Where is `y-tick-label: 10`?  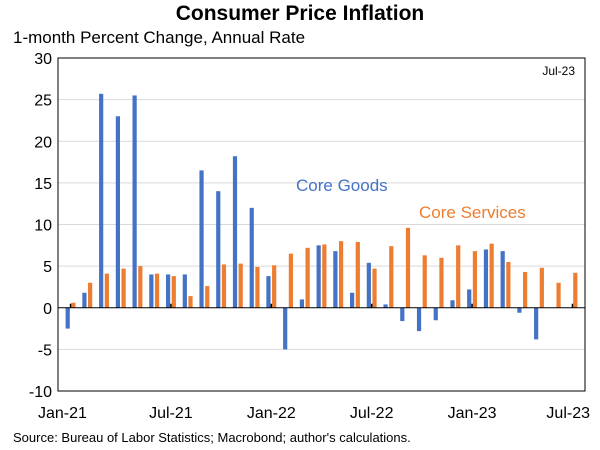 y-tick-label: 10 is located at coordinates (43, 226).